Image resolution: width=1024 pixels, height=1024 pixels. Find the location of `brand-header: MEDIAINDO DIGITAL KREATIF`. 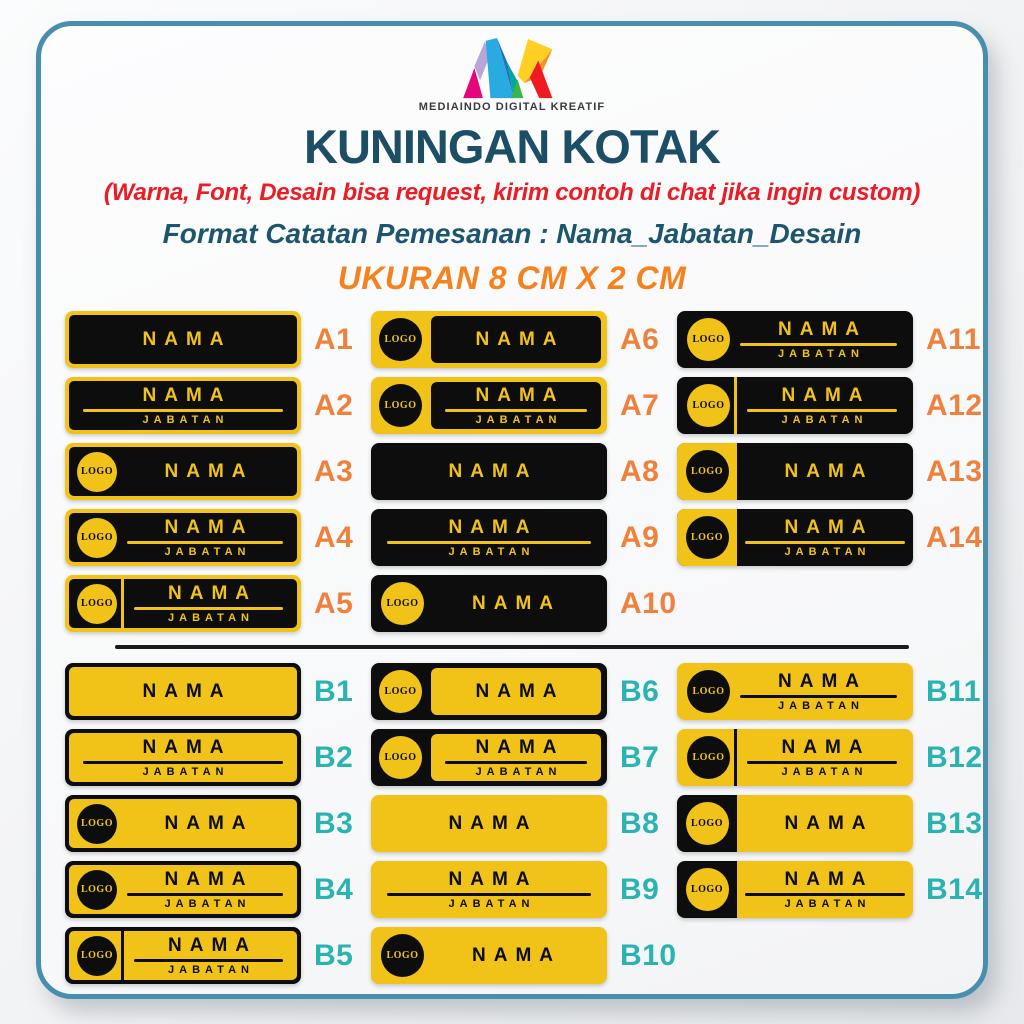

brand-header: MEDIAINDO DIGITAL KREATIF is located at coordinates (512, 75).